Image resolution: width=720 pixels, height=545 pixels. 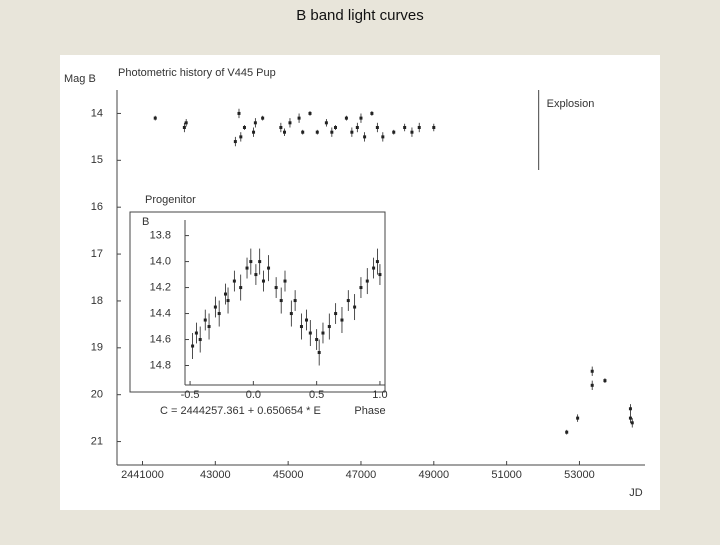 What do you see at coordinates (160, 261) in the screenshot?
I see `y-tick-label: 14.0` at bounding box center [160, 261].